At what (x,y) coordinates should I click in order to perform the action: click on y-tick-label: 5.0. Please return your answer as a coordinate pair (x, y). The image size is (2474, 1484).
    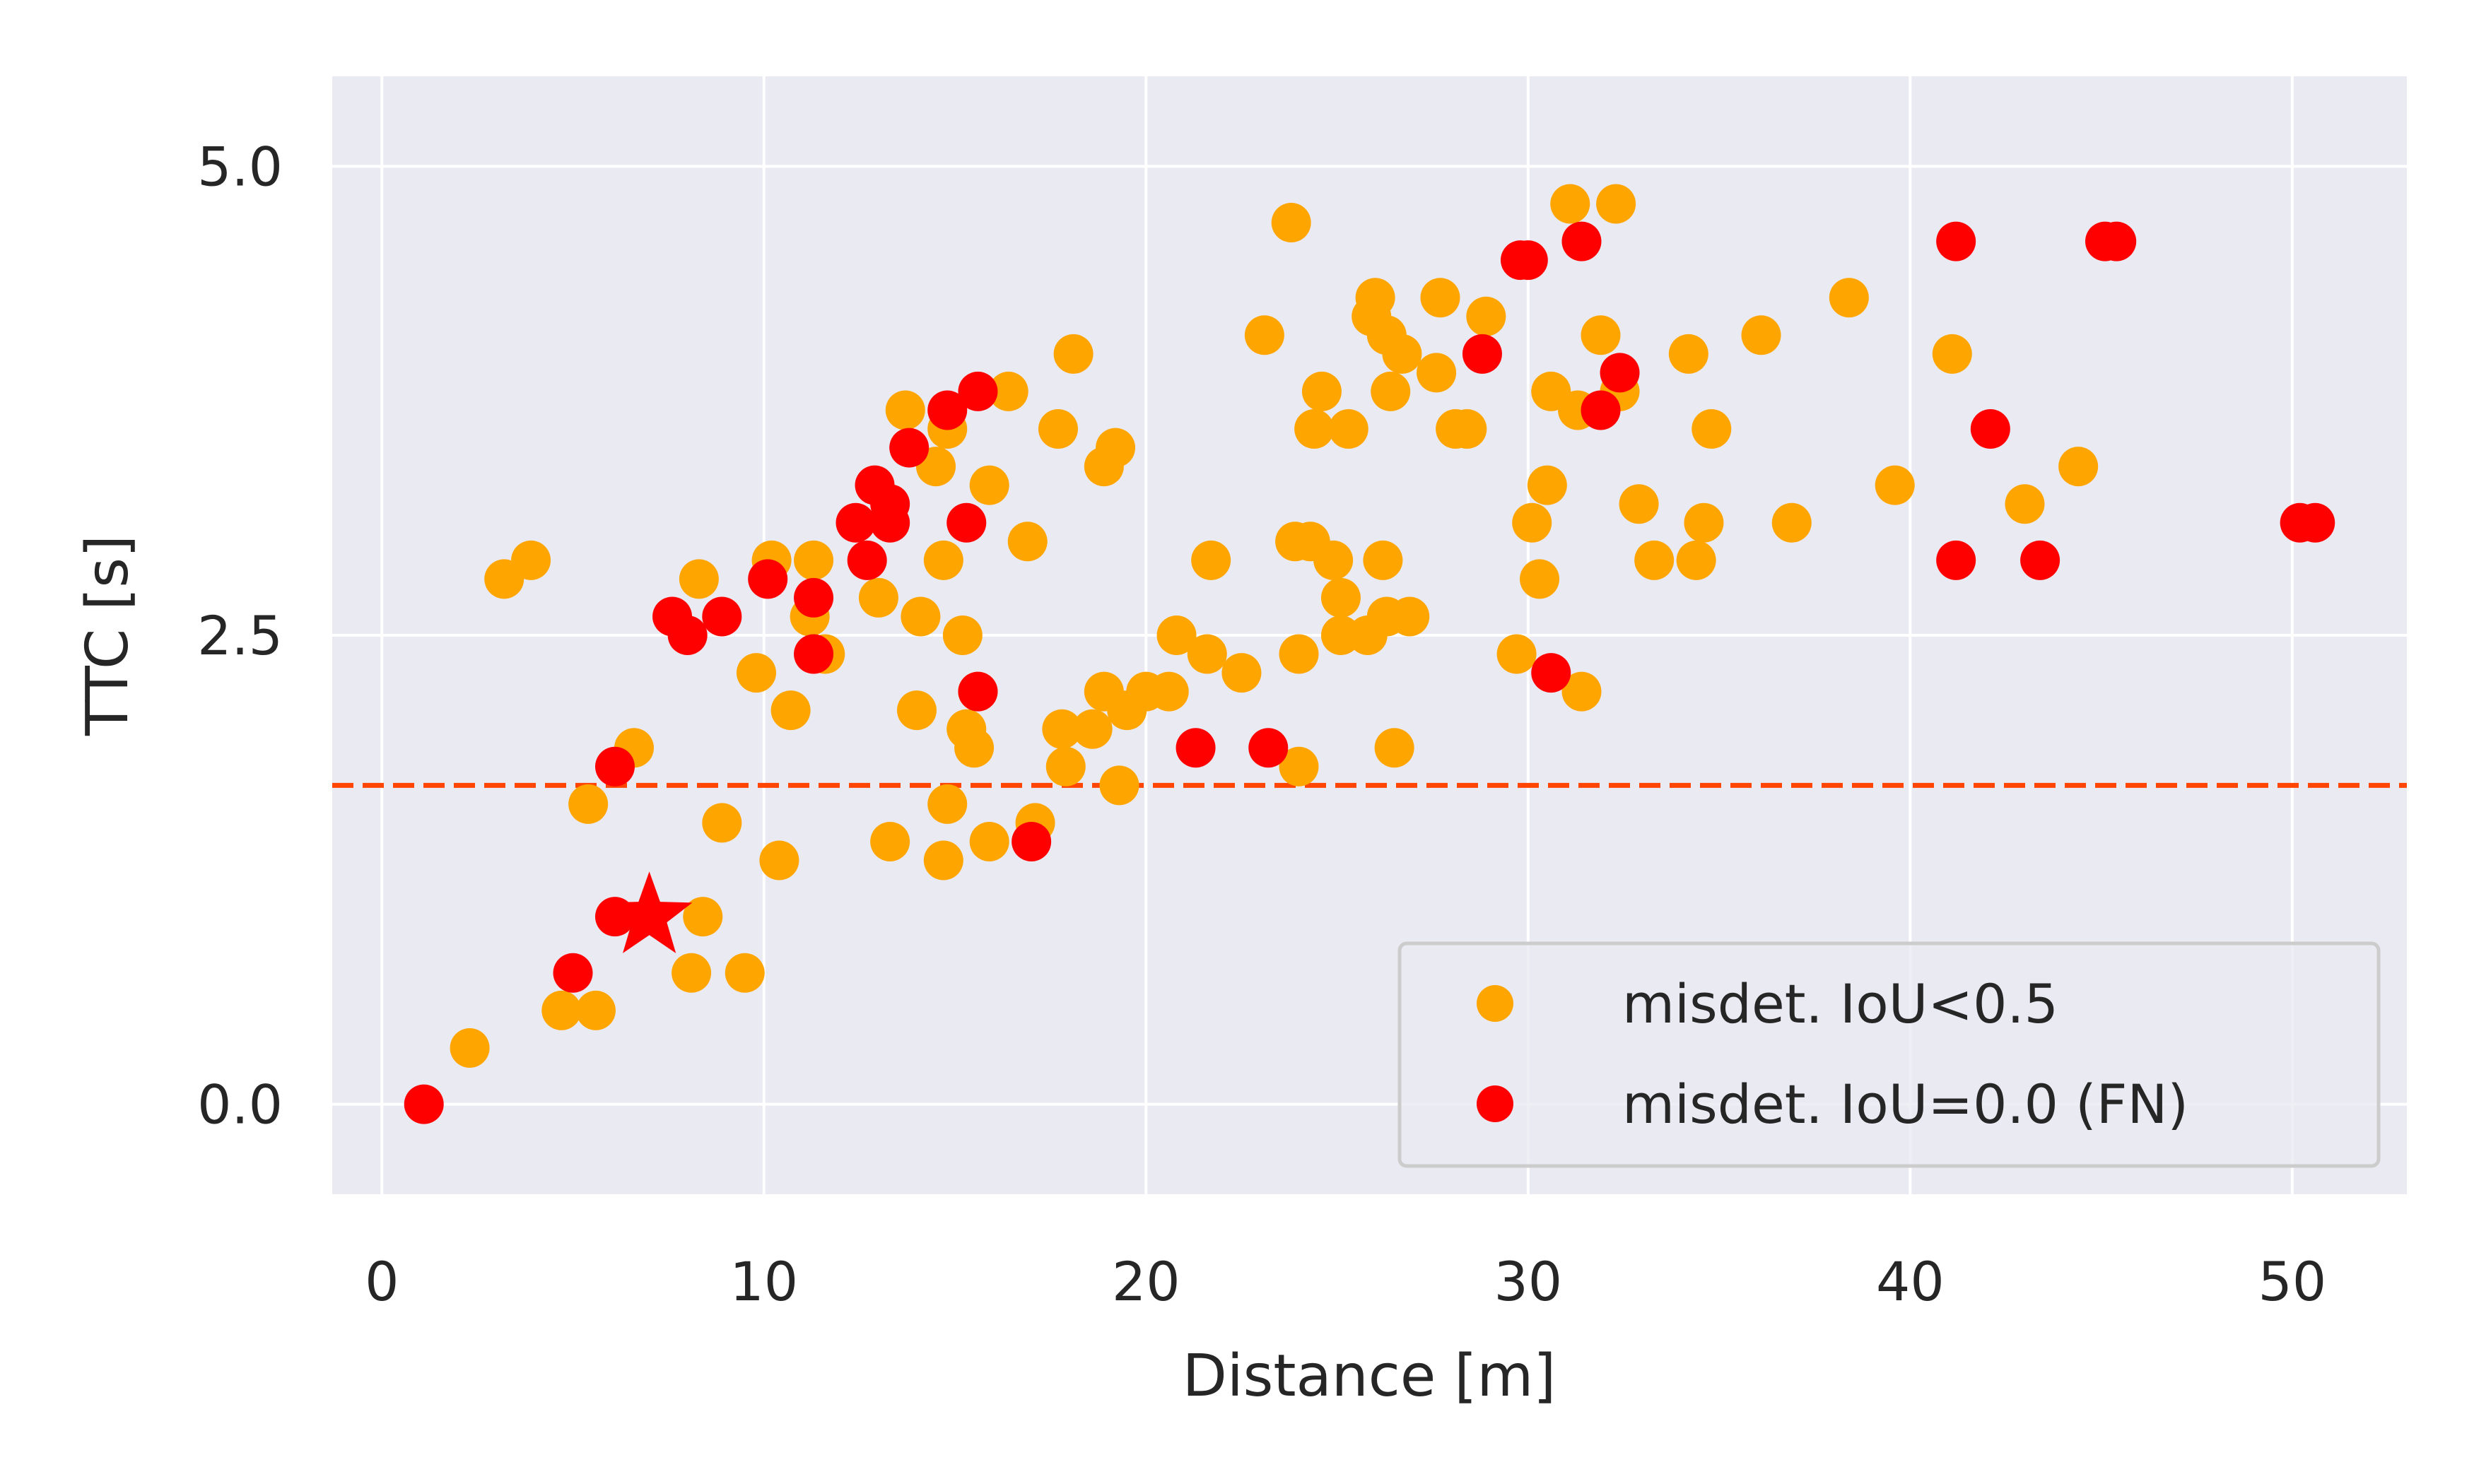
    Looking at the image, I should click on (240, 166).